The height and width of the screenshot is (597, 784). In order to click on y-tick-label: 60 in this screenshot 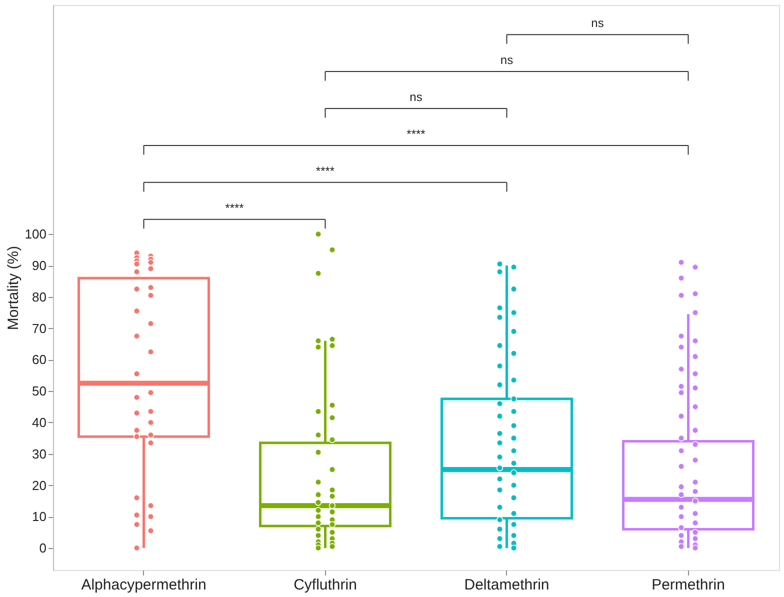, I will do `click(39, 360)`.